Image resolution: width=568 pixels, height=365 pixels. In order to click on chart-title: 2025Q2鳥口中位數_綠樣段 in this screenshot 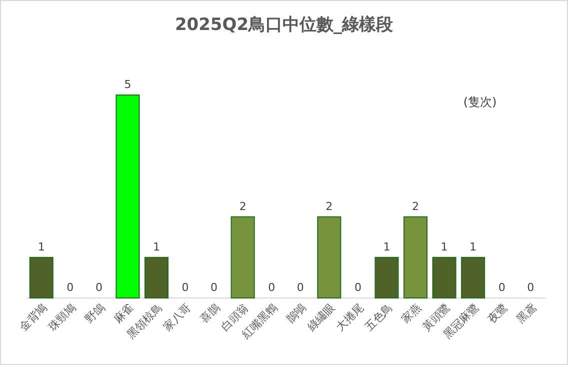, I will do `click(284, 25)`.